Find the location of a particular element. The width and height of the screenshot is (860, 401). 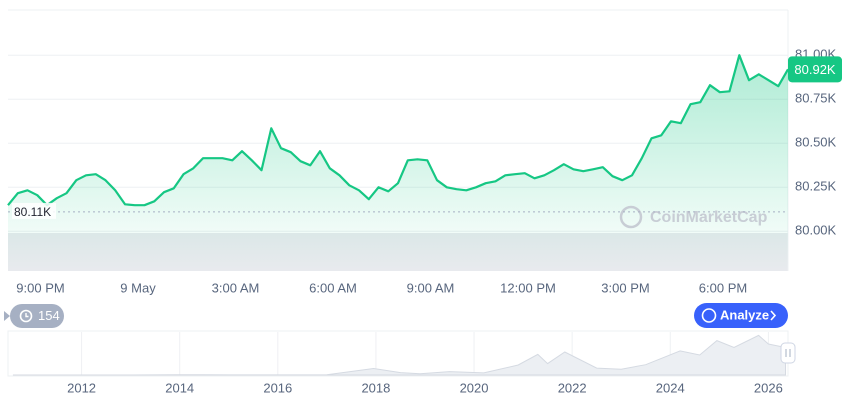

history-icon-hand is located at coordinates (27, 315).